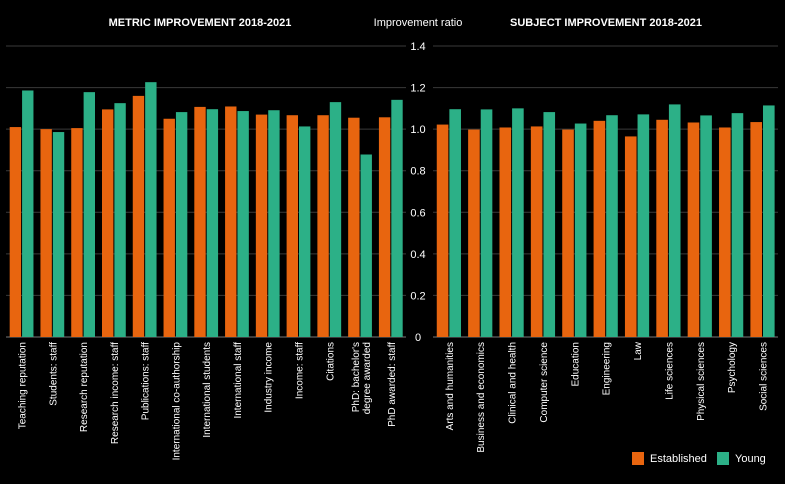  I want to click on svg-text: Research income: staff, so click(115, 393).